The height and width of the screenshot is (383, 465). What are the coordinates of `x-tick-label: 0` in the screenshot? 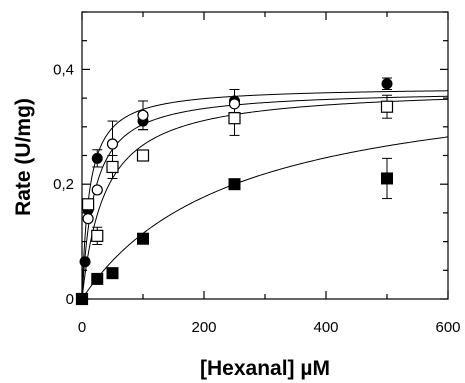 It's located at (82, 327).